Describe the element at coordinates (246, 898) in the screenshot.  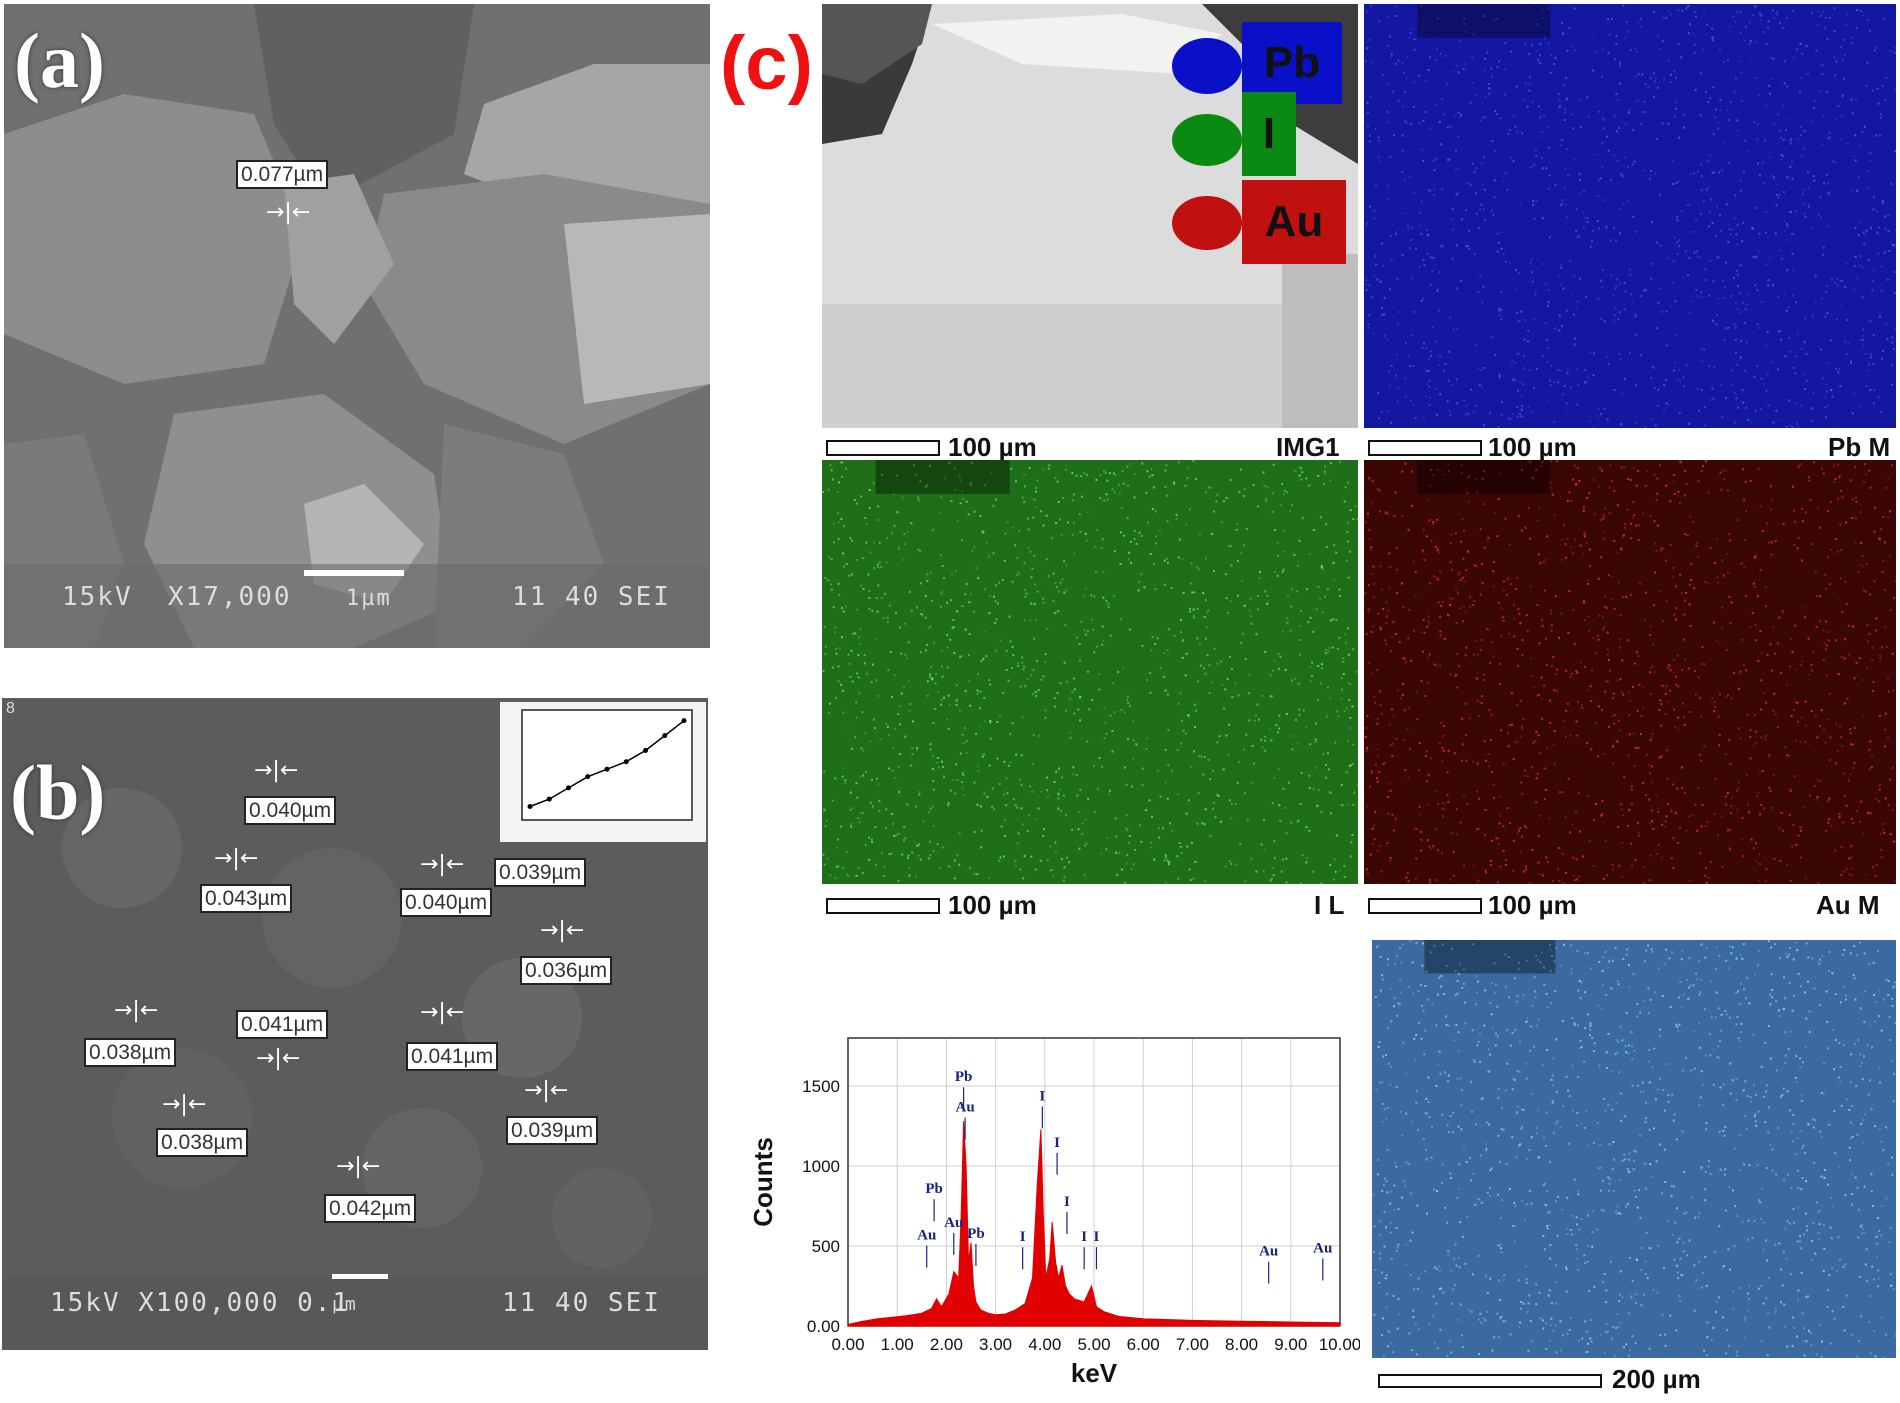
I see `measurement-label: 0.043µm` at that location.